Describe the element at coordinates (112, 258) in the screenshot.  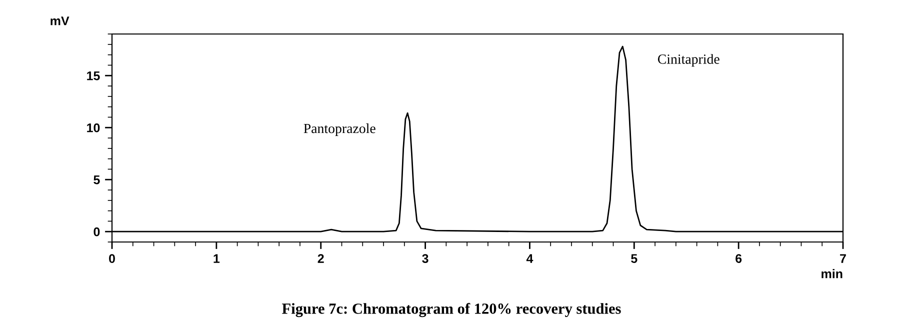
I see `x-tick-label: 0` at that location.